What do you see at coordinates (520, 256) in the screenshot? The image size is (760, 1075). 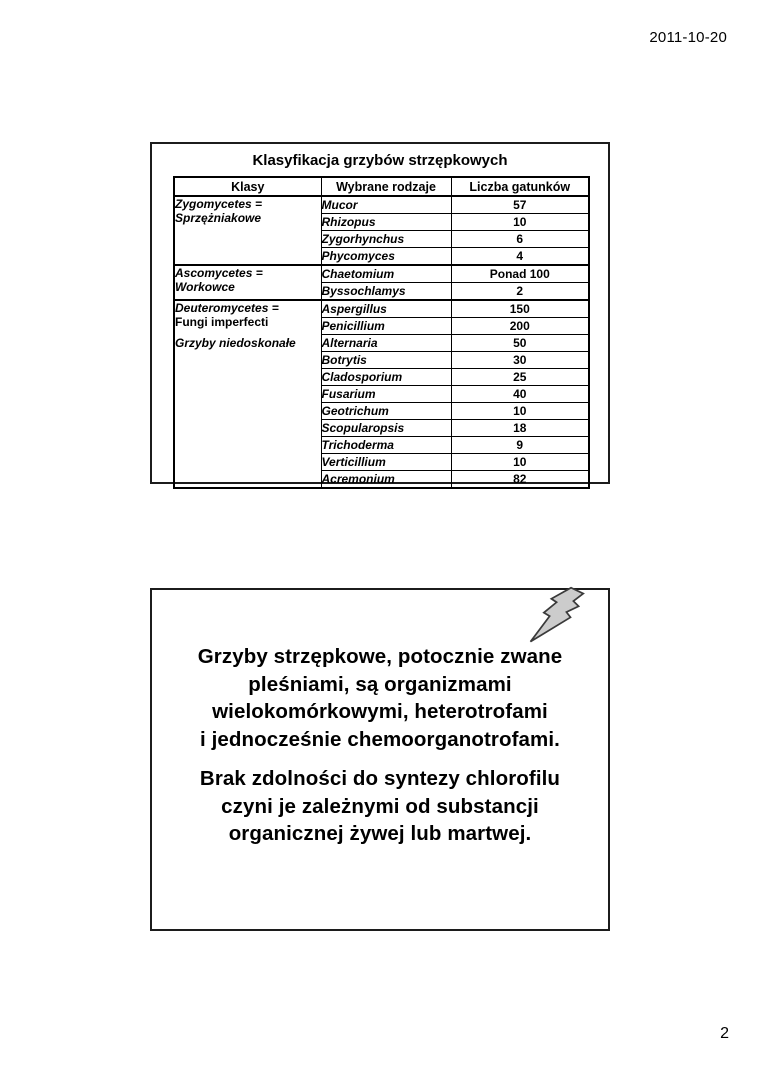 I see `count-cell: 4` at bounding box center [520, 256].